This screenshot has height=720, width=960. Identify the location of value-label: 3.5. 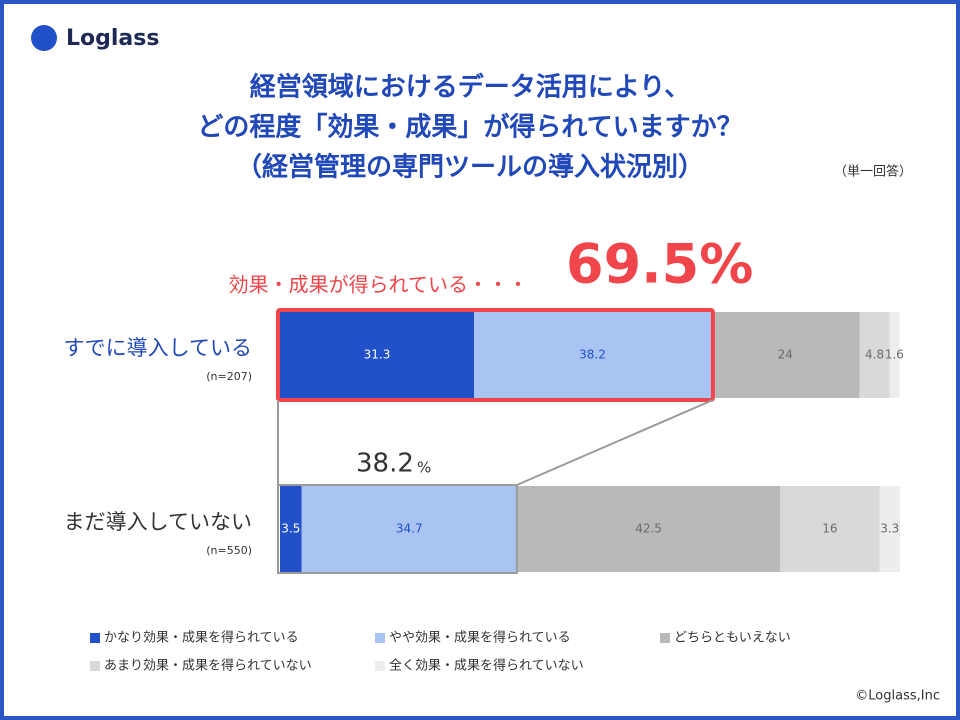
(290, 529).